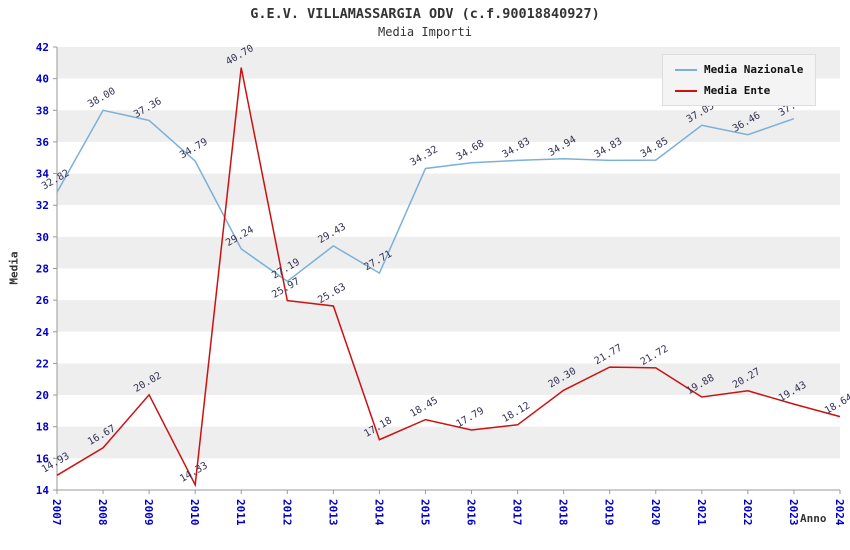  I want to click on y-tick-label: 32, so click(42, 205).